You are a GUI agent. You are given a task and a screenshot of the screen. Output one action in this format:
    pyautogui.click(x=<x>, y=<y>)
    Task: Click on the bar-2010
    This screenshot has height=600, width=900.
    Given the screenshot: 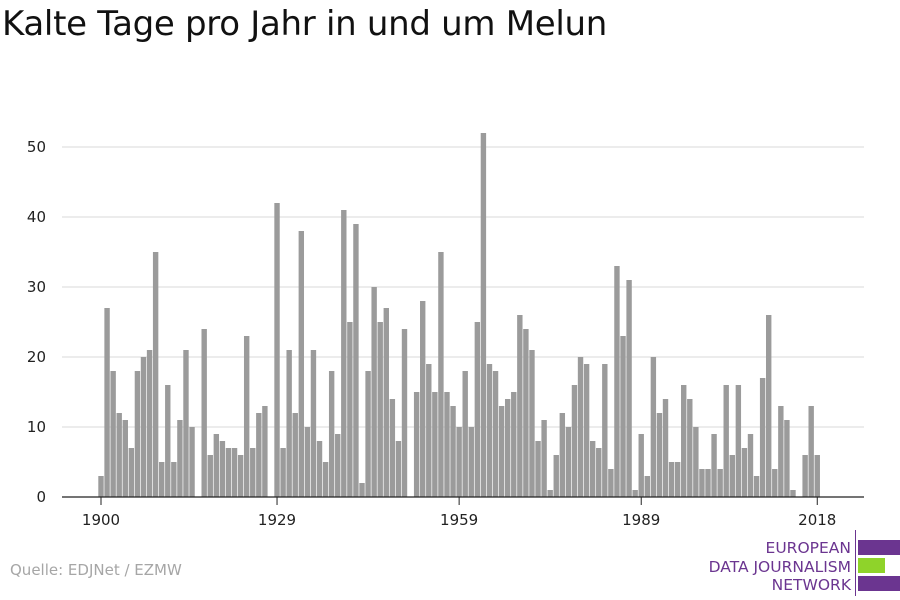 What is the action you would take?
    pyautogui.click(x=769, y=406)
    